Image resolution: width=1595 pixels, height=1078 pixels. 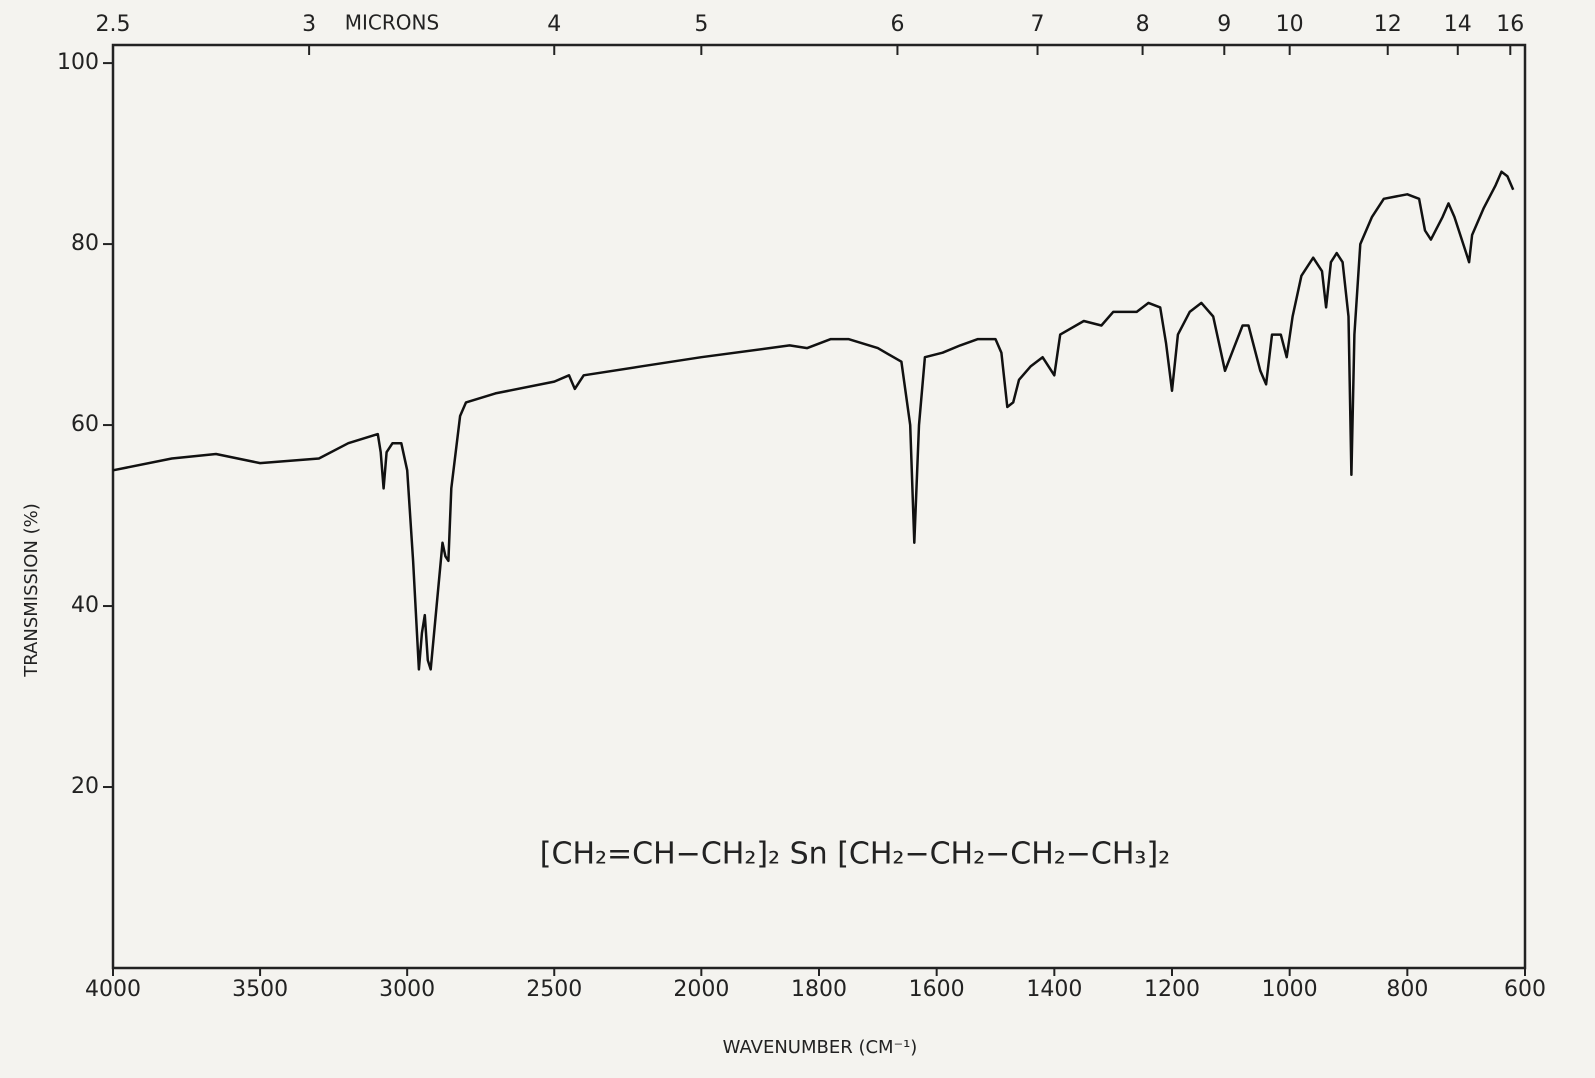 I want to click on x2-tick-label: 12, so click(x=1388, y=24).